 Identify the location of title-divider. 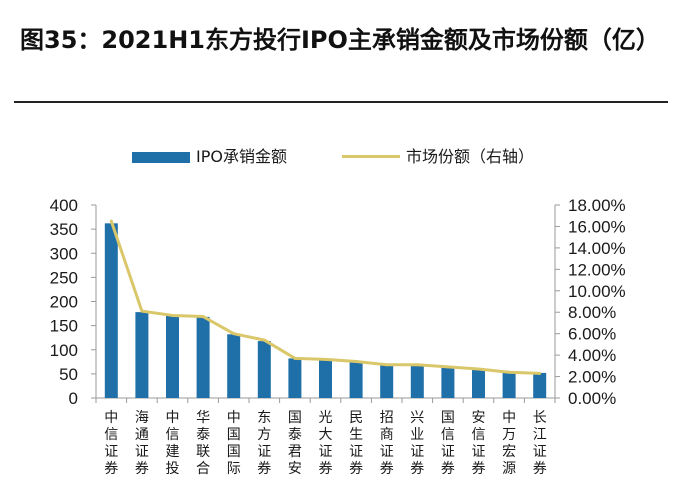
(341, 102).